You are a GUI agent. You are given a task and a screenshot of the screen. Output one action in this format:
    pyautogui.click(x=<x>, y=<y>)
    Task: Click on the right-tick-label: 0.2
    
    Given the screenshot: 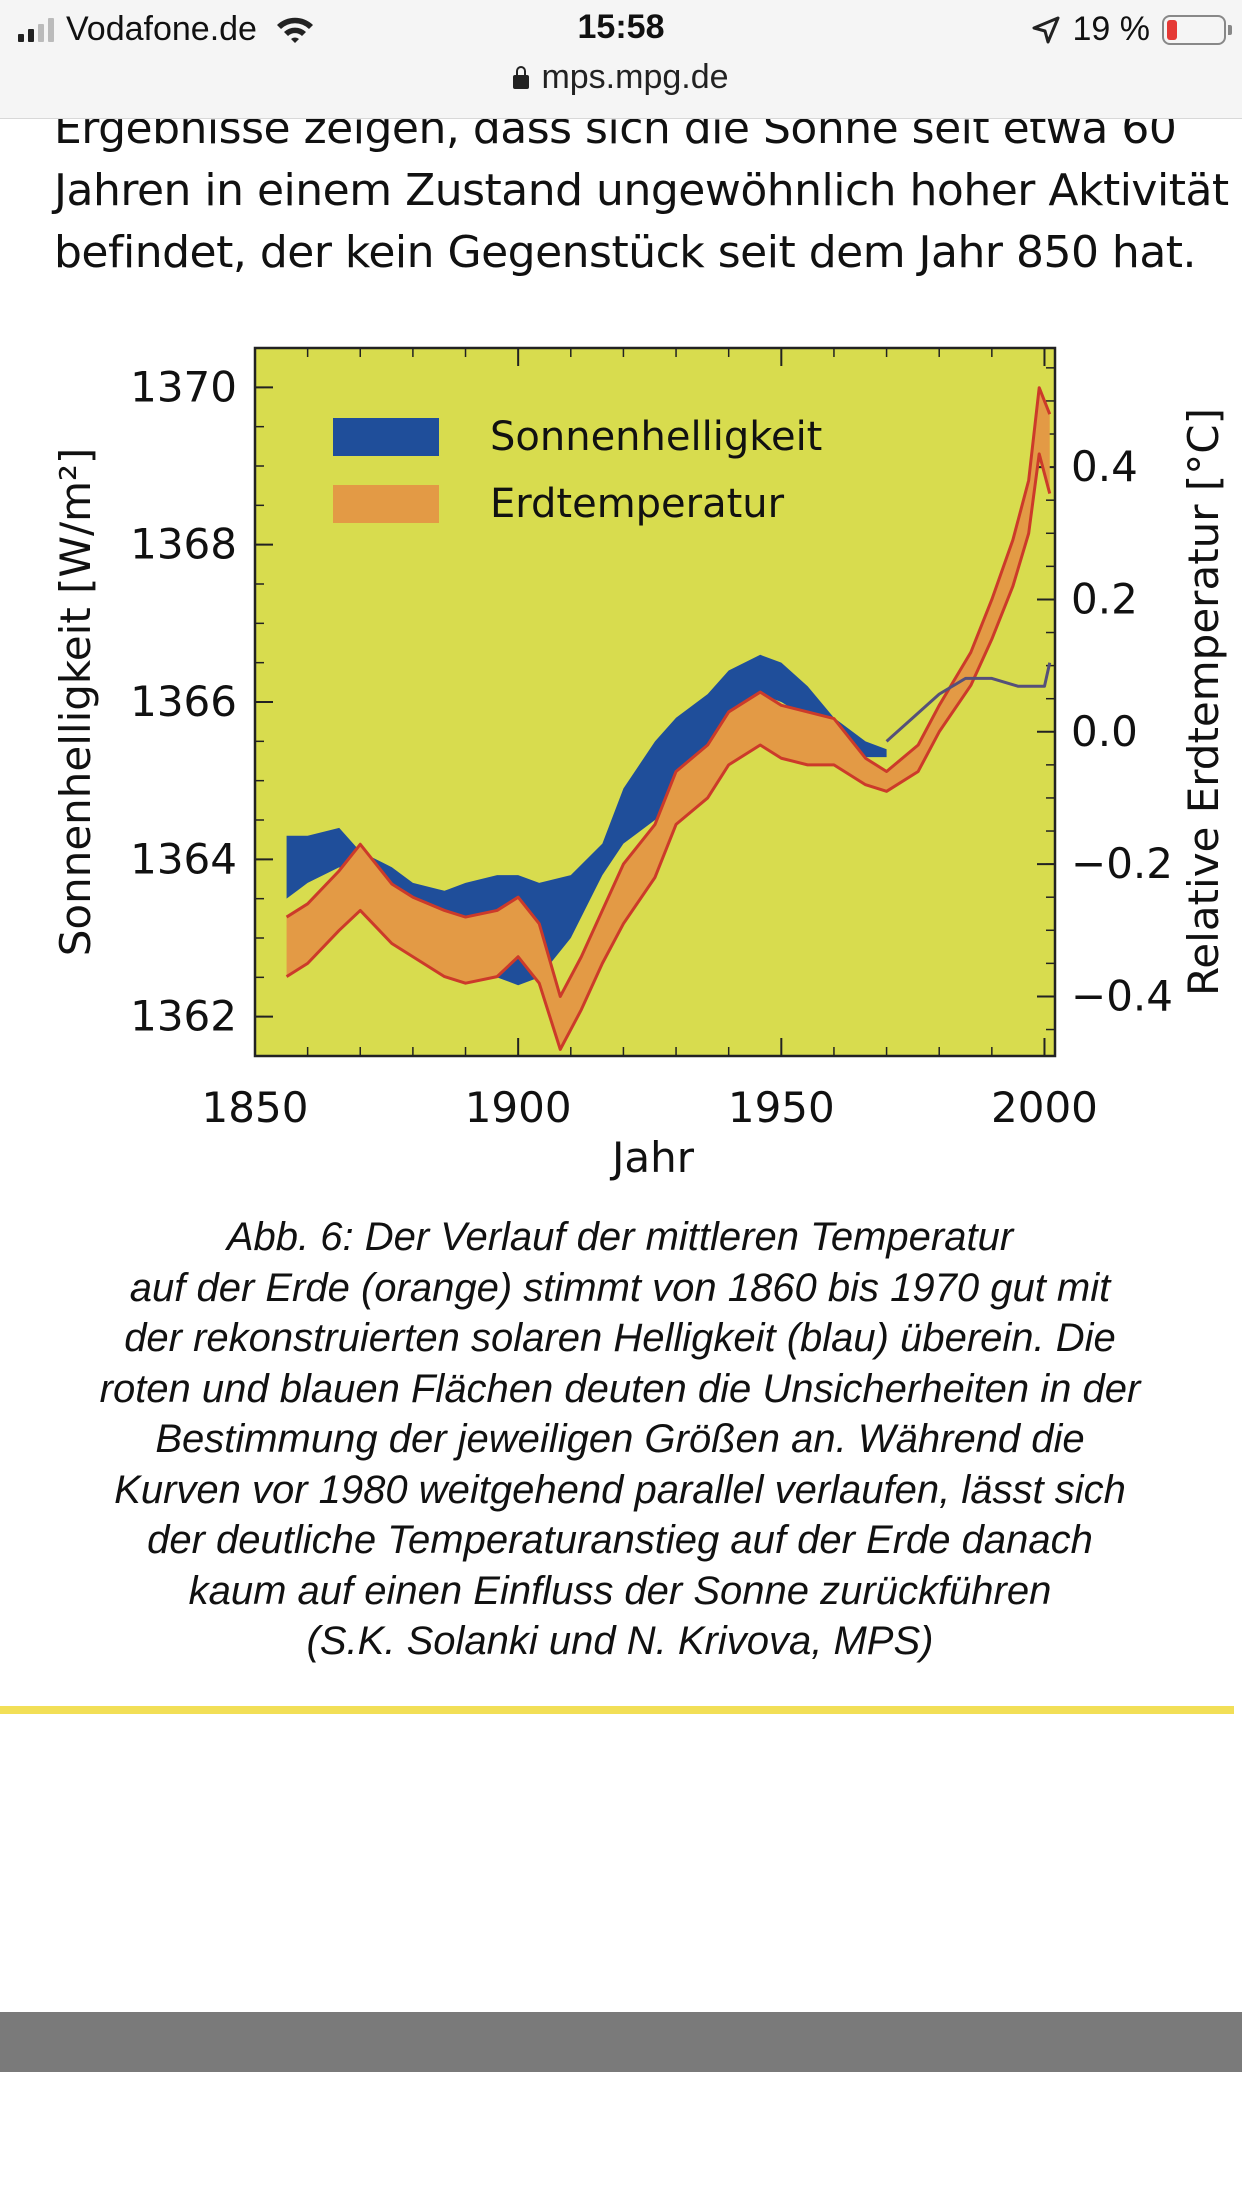 What is the action you would take?
    pyautogui.click(x=1104, y=598)
    